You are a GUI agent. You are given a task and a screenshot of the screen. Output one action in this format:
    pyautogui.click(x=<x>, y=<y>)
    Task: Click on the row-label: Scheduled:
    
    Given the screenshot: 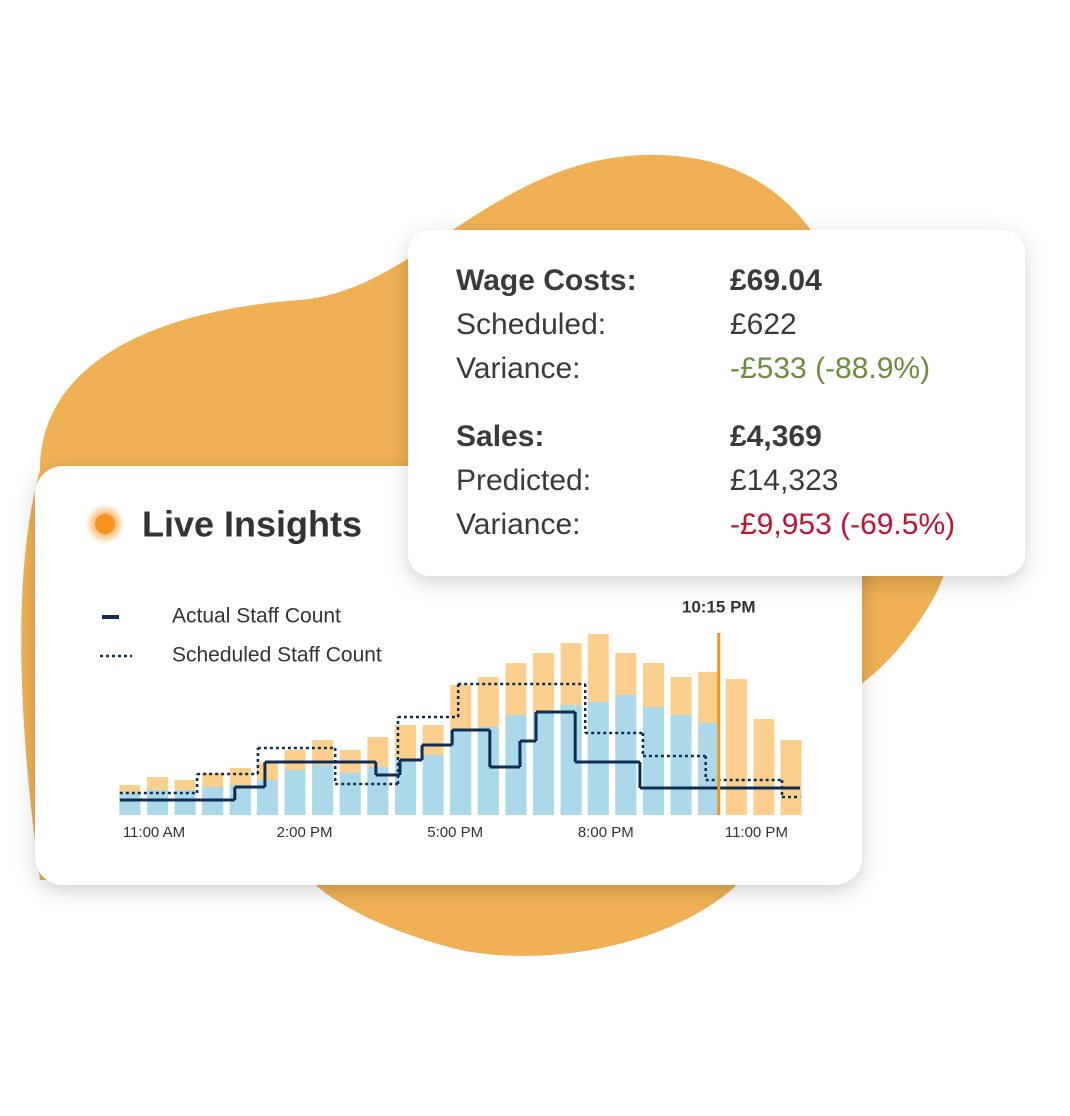 What is the action you would take?
    pyautogui.click(x=531, y=324)
    